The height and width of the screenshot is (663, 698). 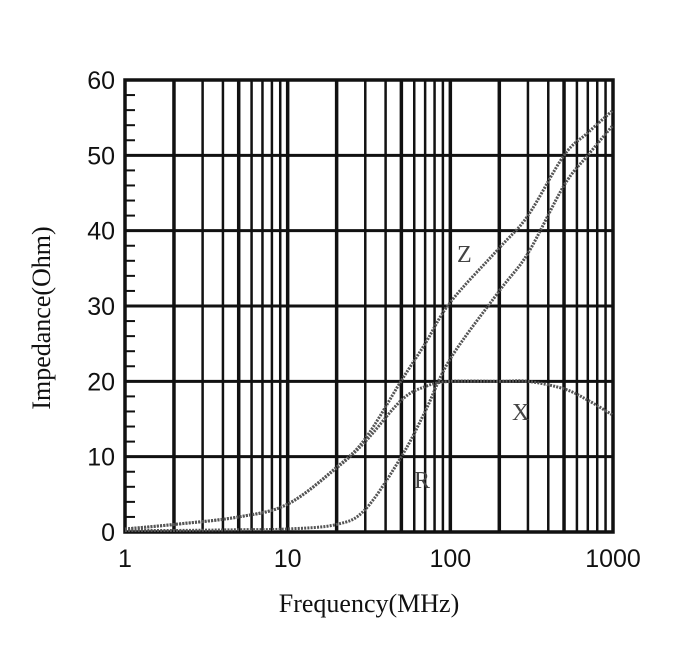 I want to click on y-tick-label: 0, so click(x=108, y=533).